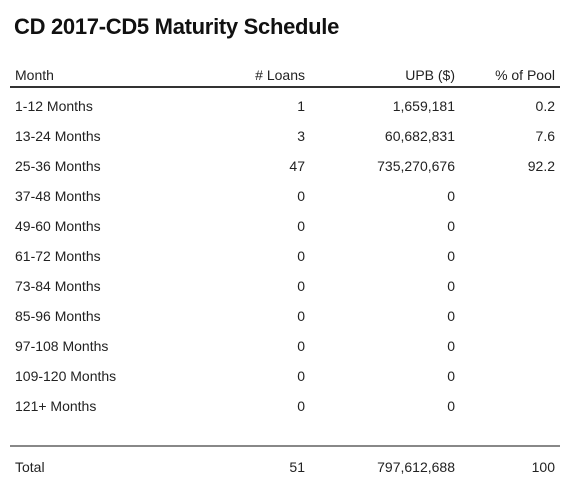  Describe the element at coordinates (301, 106) in the screenshot. I see `loans-cell: 1` at that location.